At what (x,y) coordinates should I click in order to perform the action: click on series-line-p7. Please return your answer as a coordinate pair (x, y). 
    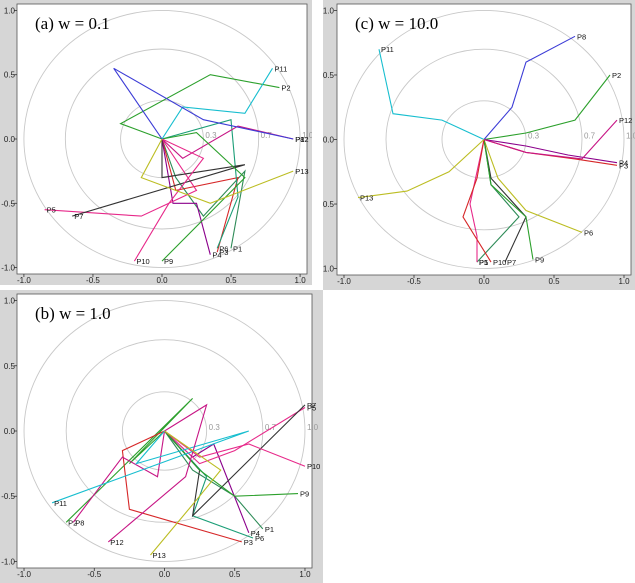
    Looking at the image, I should click on (159, 178).